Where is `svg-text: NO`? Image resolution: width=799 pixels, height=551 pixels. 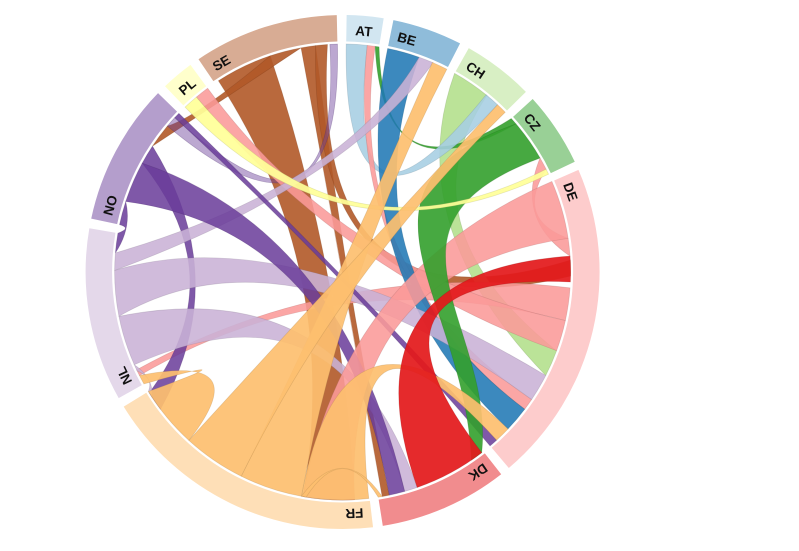
svg-text: NO is located at coordinates (110, 206).